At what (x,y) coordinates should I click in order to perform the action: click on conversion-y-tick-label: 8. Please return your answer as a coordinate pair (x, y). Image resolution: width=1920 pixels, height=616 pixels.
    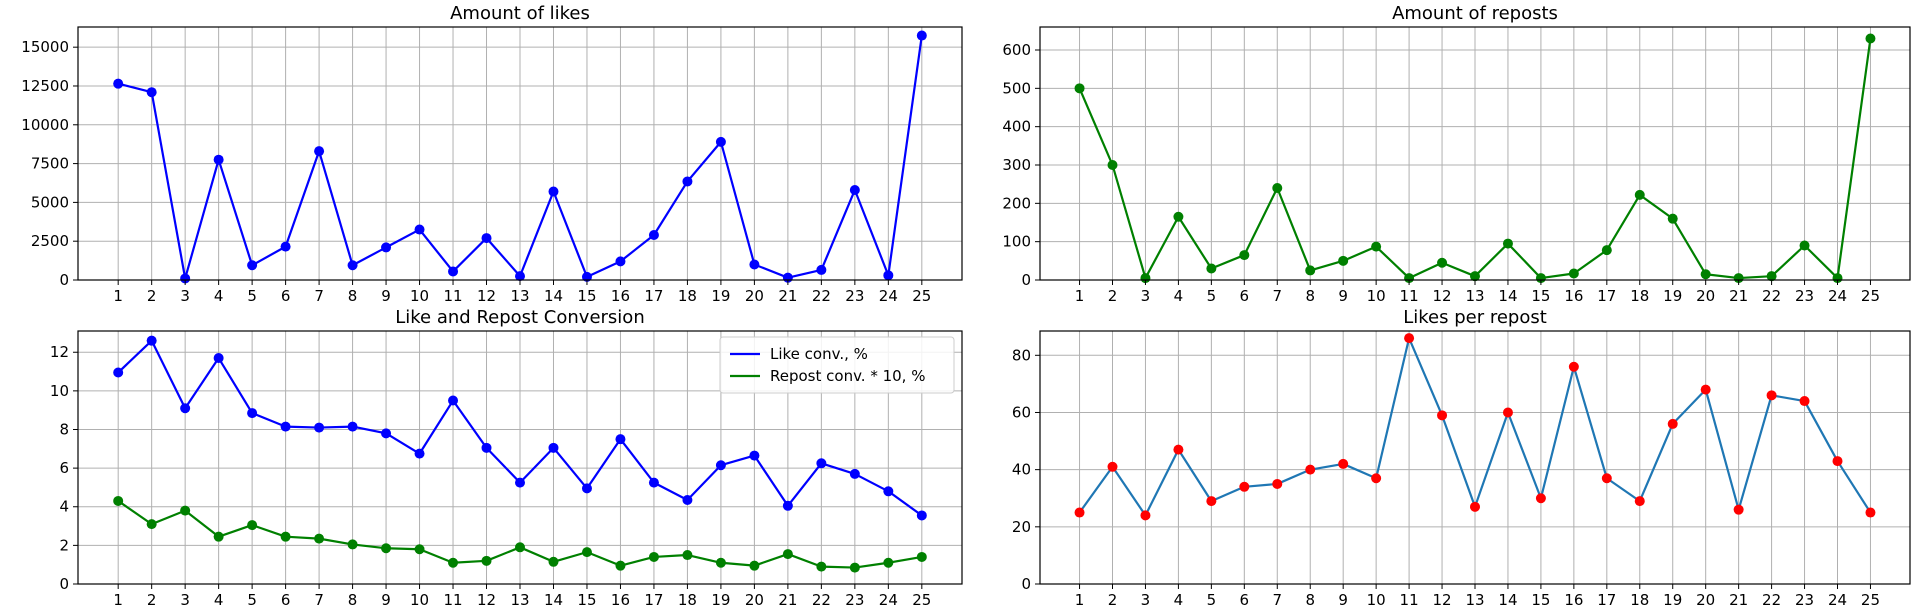
    Looking at the image, I should click on (64, 429).